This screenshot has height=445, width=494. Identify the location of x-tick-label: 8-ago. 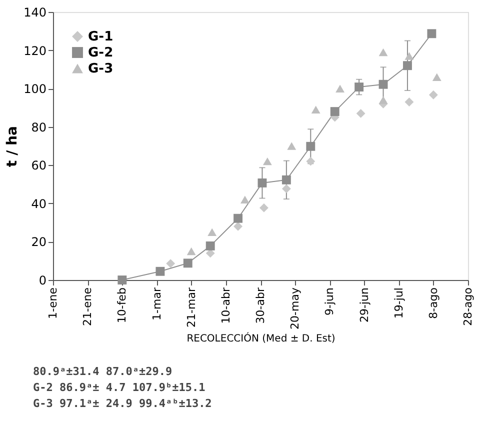
(433, 303).